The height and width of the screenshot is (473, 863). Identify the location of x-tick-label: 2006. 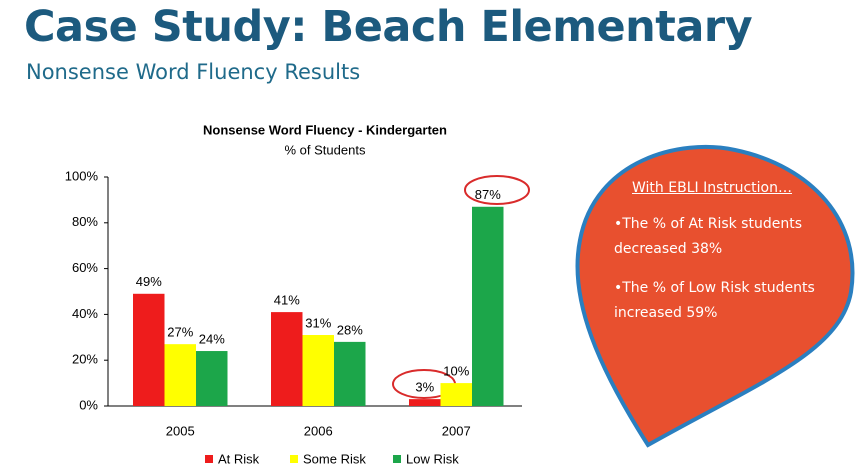
(318, 430).